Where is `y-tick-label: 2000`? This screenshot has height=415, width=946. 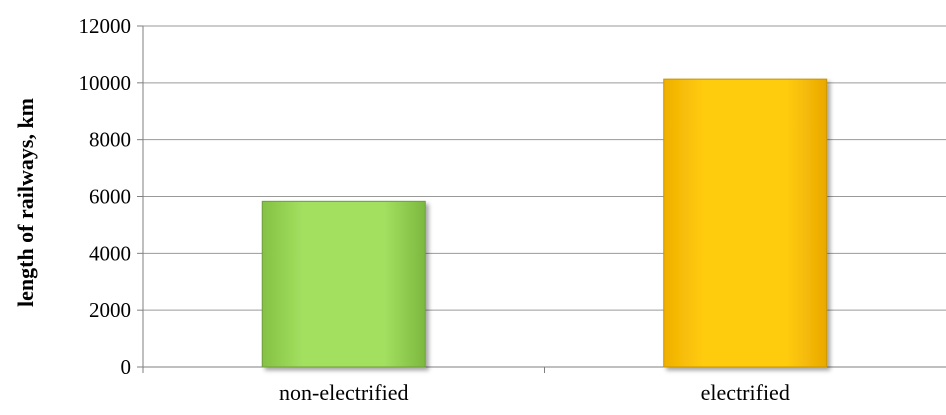 y-tick-label: 2000 is located at coordinates (110, 310).